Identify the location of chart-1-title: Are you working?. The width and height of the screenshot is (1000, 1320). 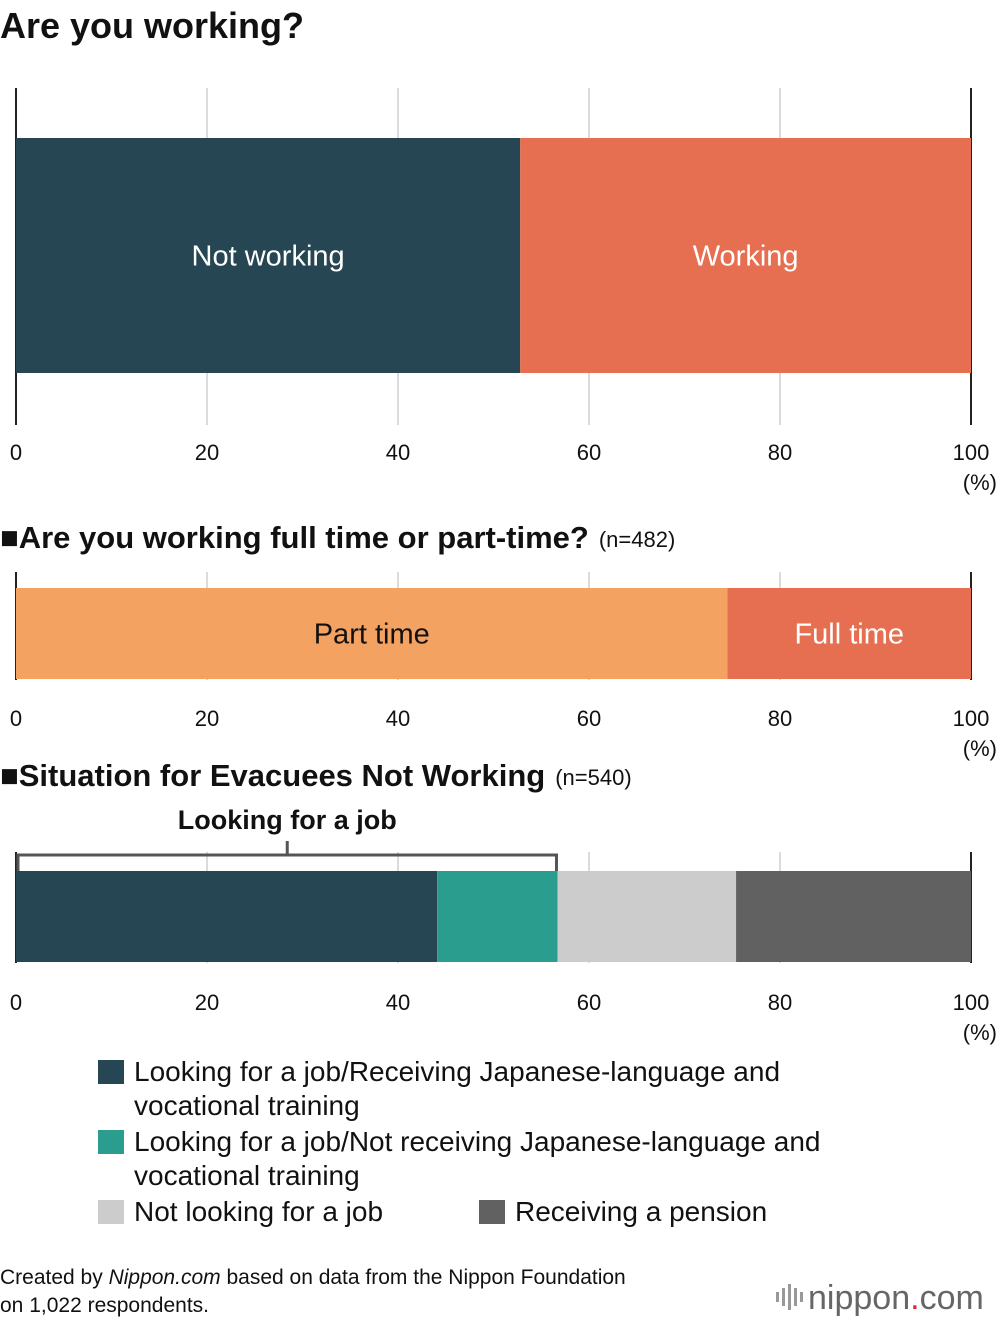
(152, 25).